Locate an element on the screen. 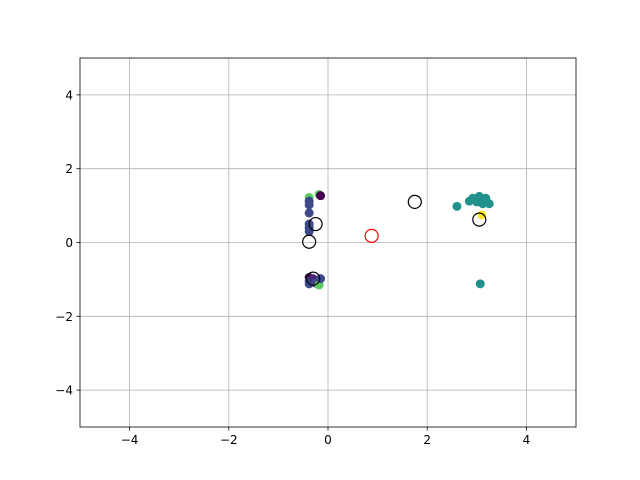 This screenshot has width=640, height=480. x-tick-label: −2 is located at coordinates (229, 440).